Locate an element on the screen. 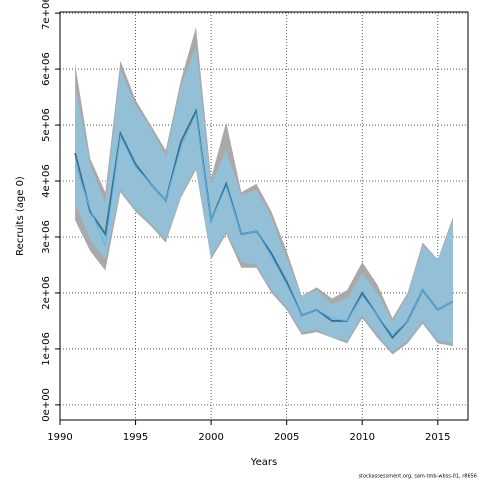 The height and width of the screenshot is (480, 480). y-tick-label: 6e+06 is located at coordinates (46, 69).